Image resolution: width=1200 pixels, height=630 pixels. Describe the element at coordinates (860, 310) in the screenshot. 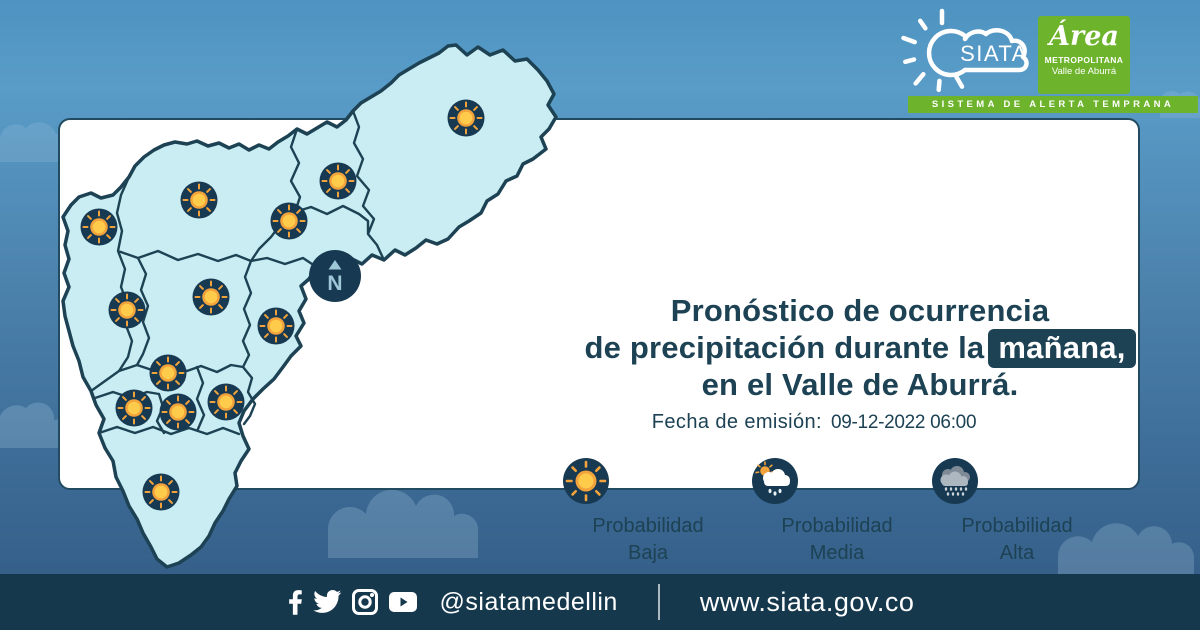

I see `title-line-1: Pronóstico de ocurrencia` at that location.